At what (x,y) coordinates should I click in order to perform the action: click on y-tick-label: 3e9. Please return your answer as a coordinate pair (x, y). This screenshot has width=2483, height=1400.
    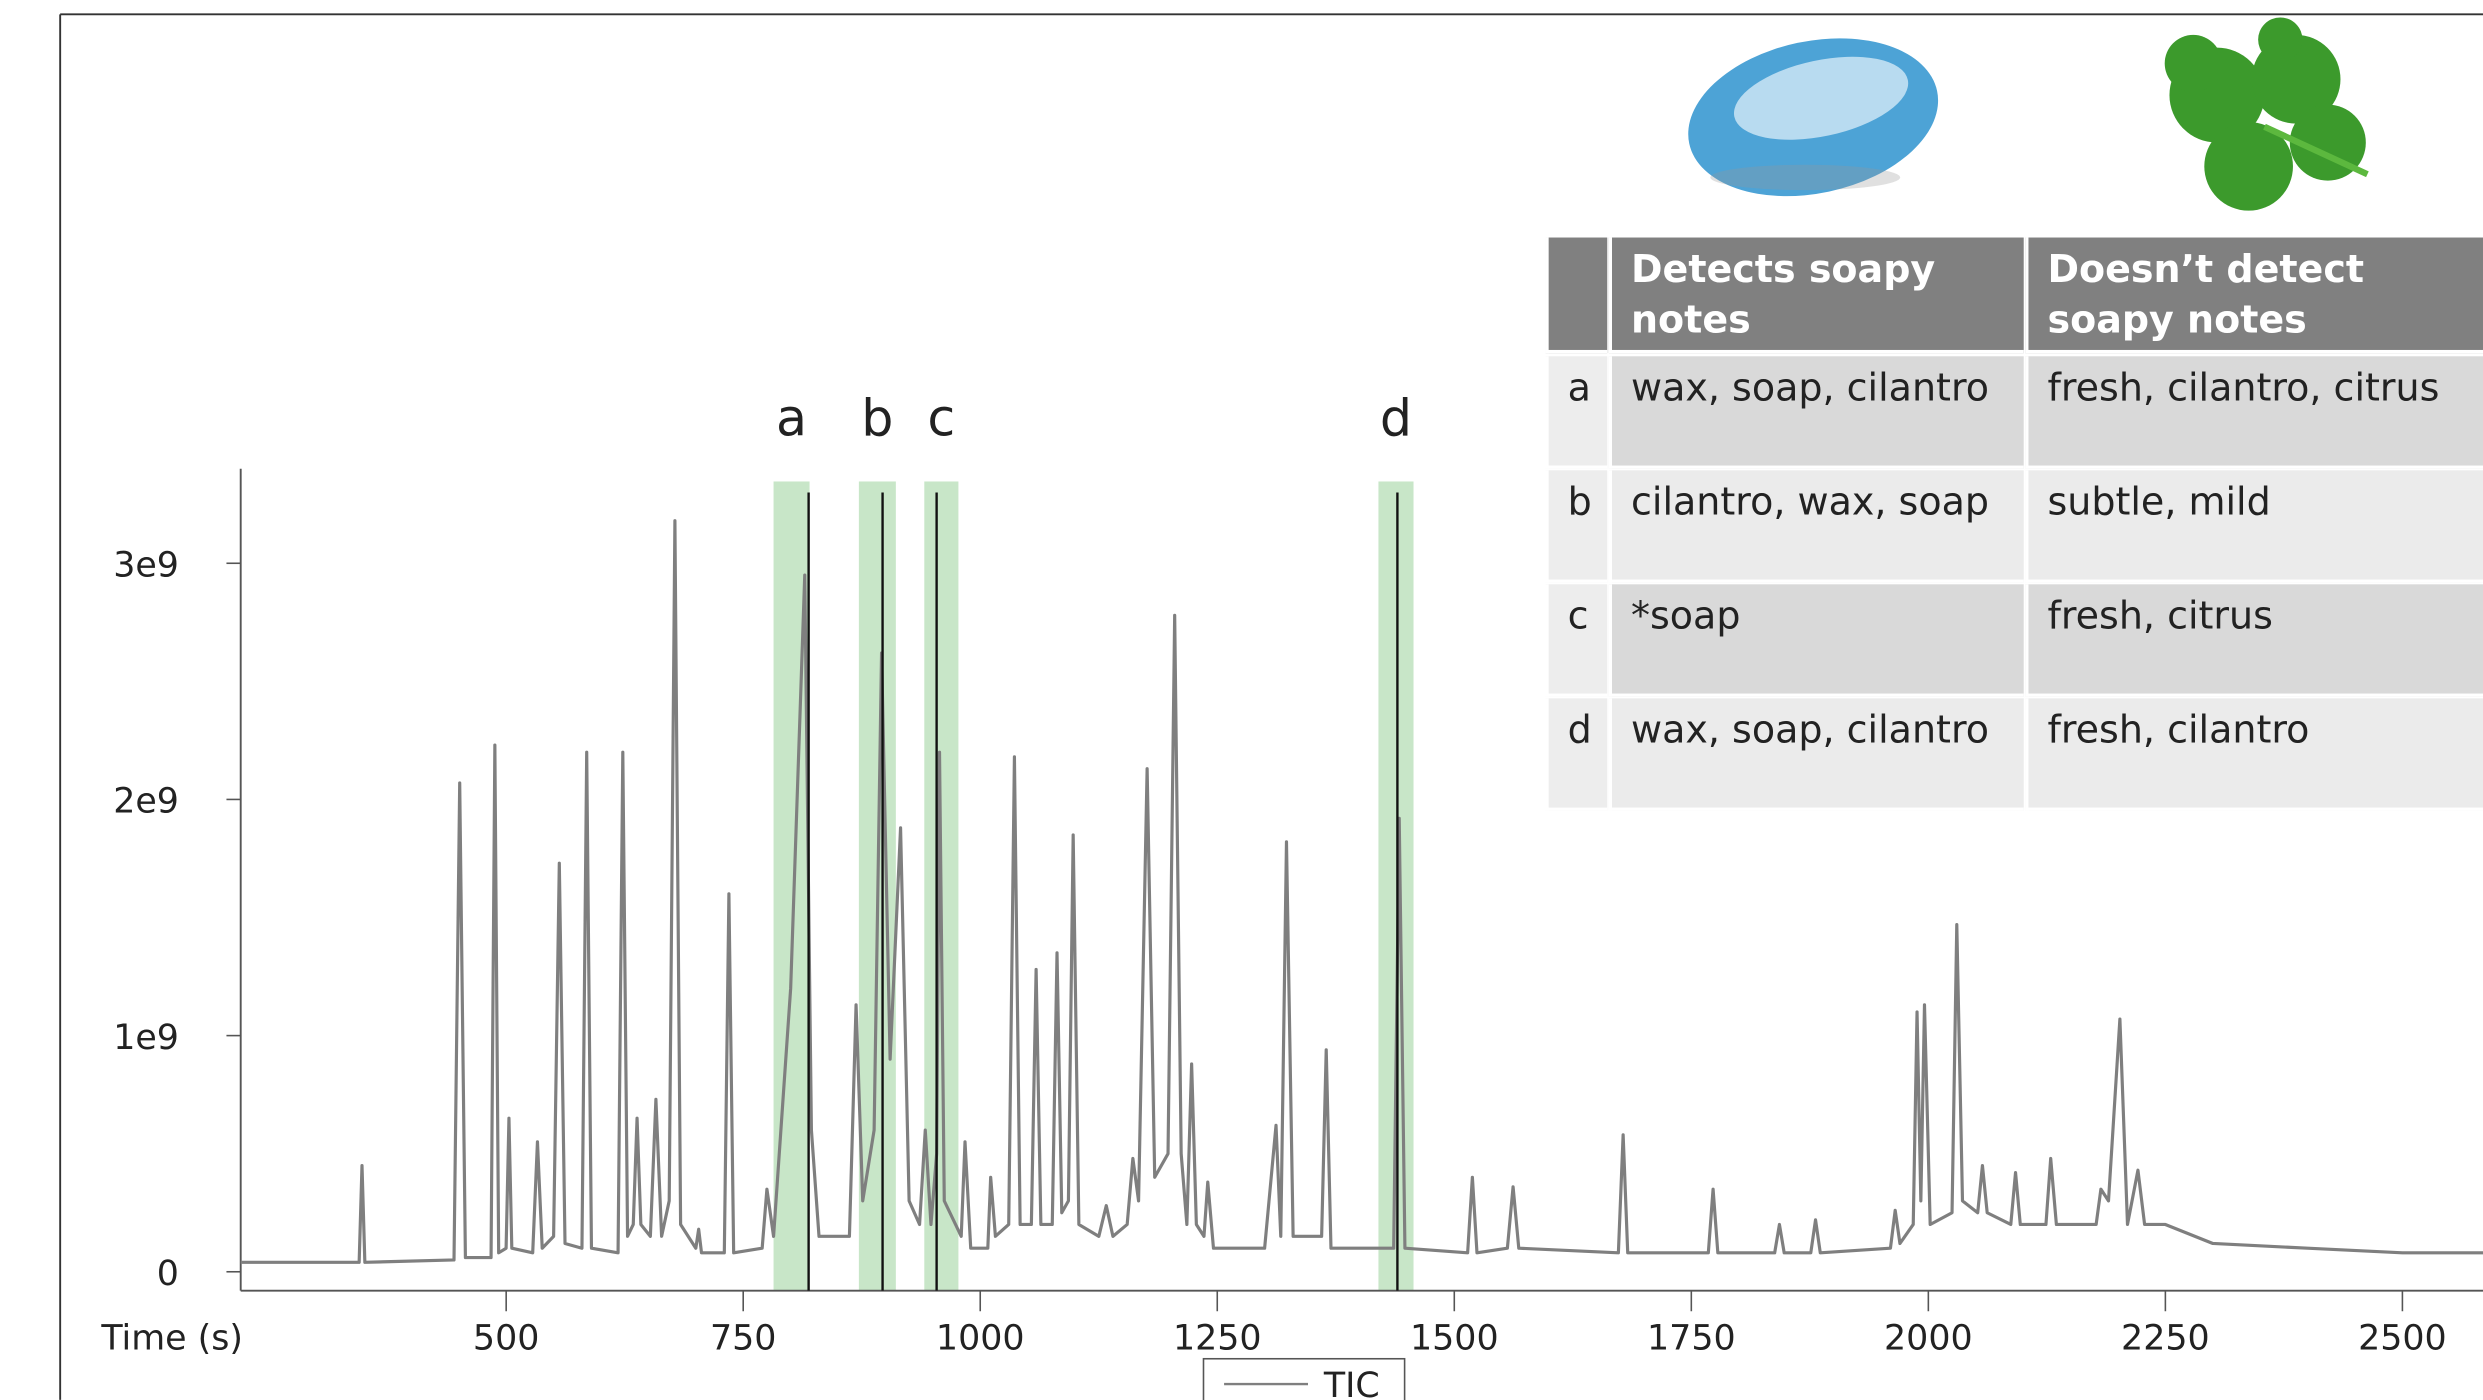
    Looking at the image, I should click on (146, 565).